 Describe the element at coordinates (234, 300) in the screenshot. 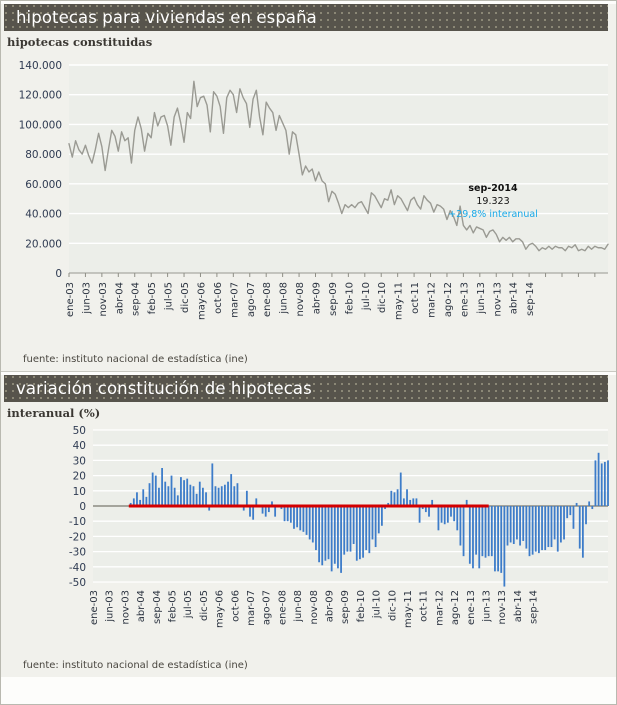

I see `x-tick-label: mar-07` at that location.